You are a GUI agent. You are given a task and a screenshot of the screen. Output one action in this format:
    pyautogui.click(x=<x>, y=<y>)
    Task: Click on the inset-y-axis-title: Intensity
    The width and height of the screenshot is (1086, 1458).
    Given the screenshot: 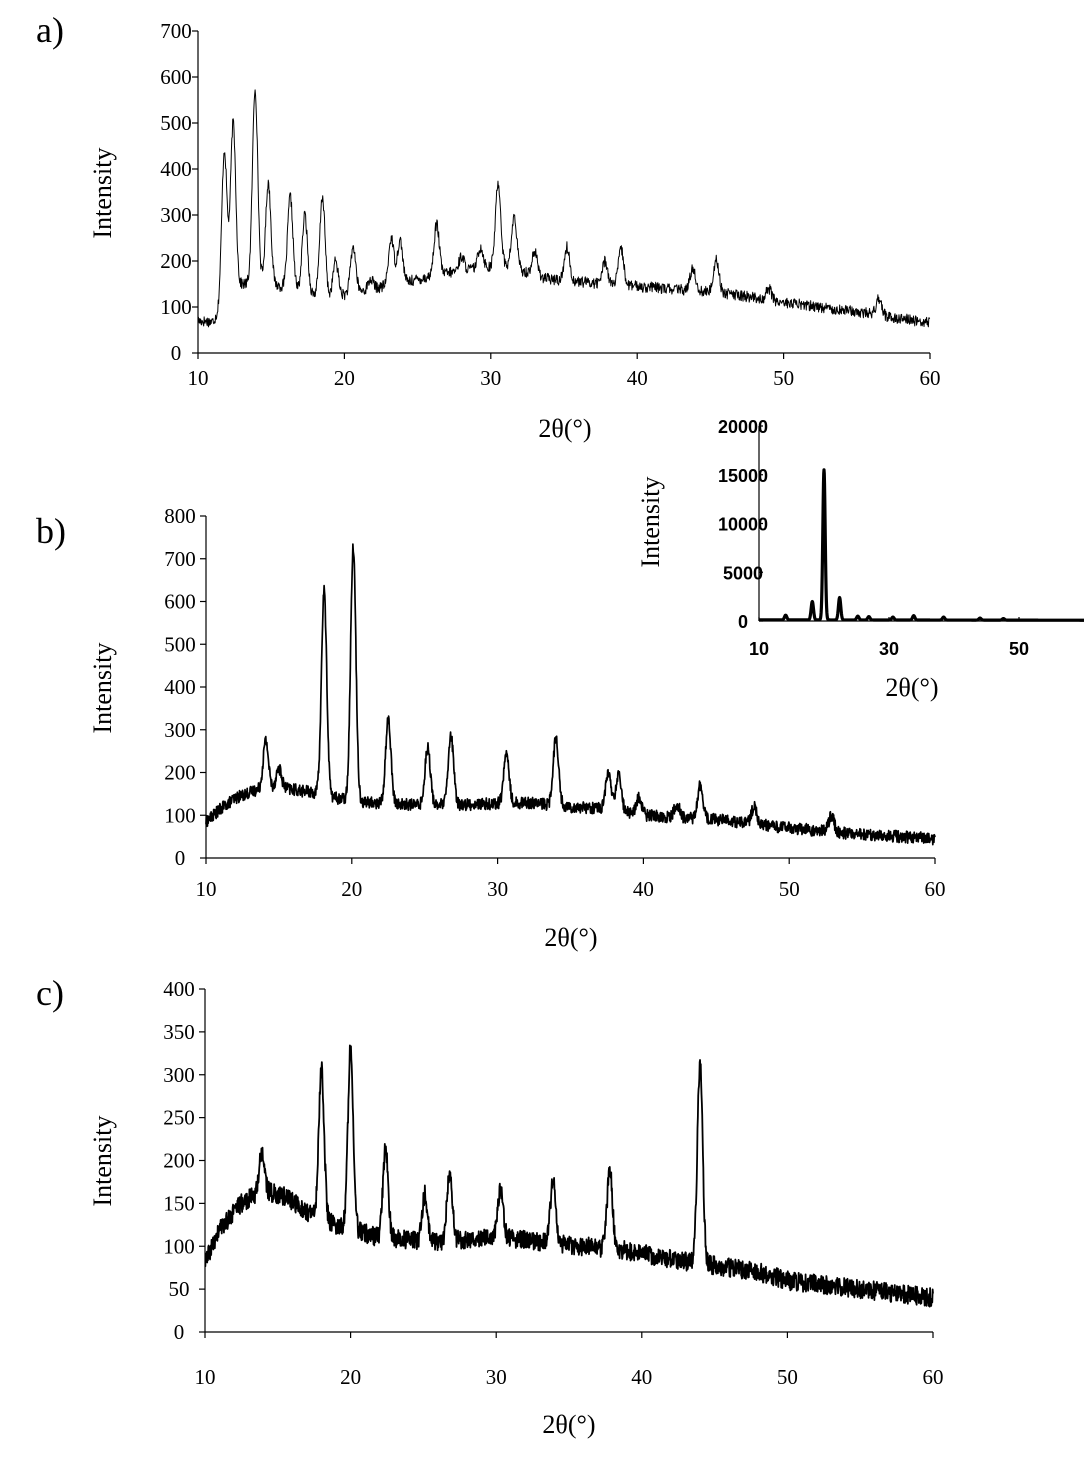 What is the action you would take?
    pyautogui.click(x=650, y=522)
    